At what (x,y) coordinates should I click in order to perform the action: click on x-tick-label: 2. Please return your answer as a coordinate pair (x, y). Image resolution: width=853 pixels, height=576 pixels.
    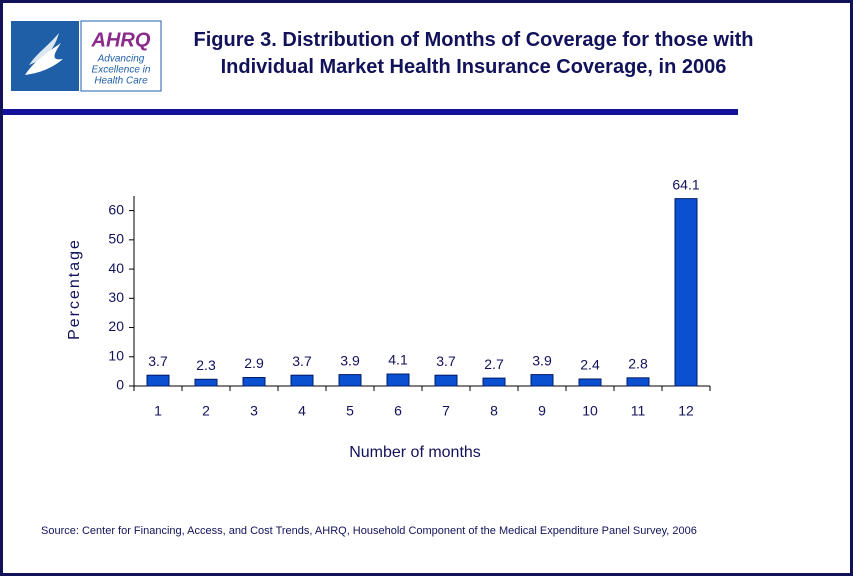
    Looking at the image, I should click on (206, 411).